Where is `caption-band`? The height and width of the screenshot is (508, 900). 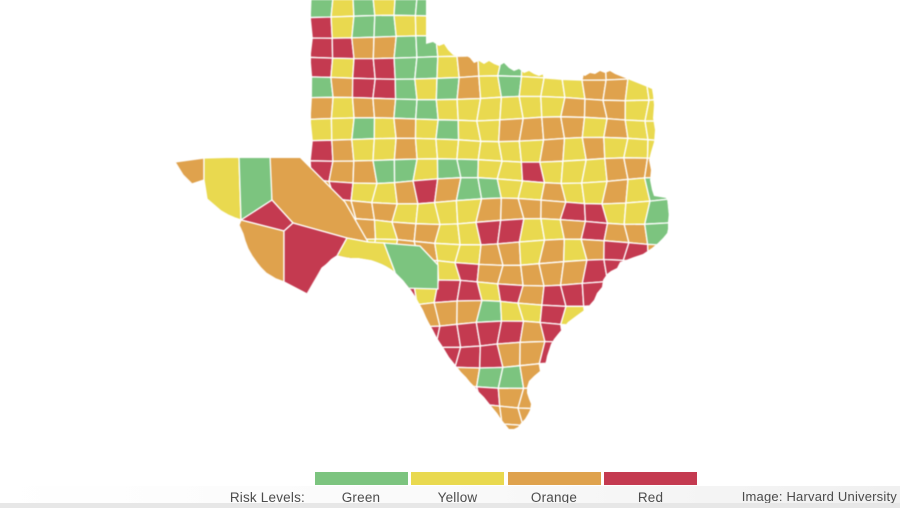
caption-band is located at coordinates (450, 495).